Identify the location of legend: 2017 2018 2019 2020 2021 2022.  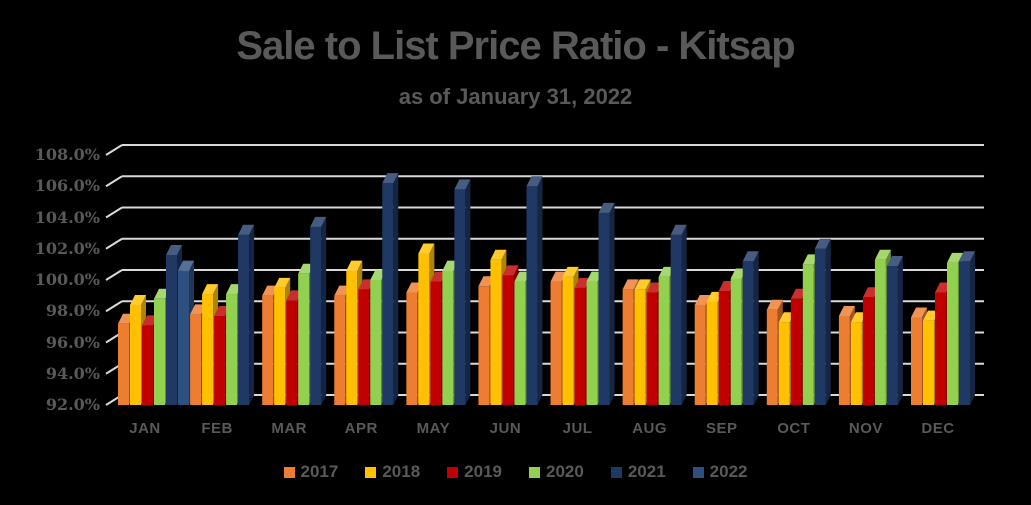
(515, 472).